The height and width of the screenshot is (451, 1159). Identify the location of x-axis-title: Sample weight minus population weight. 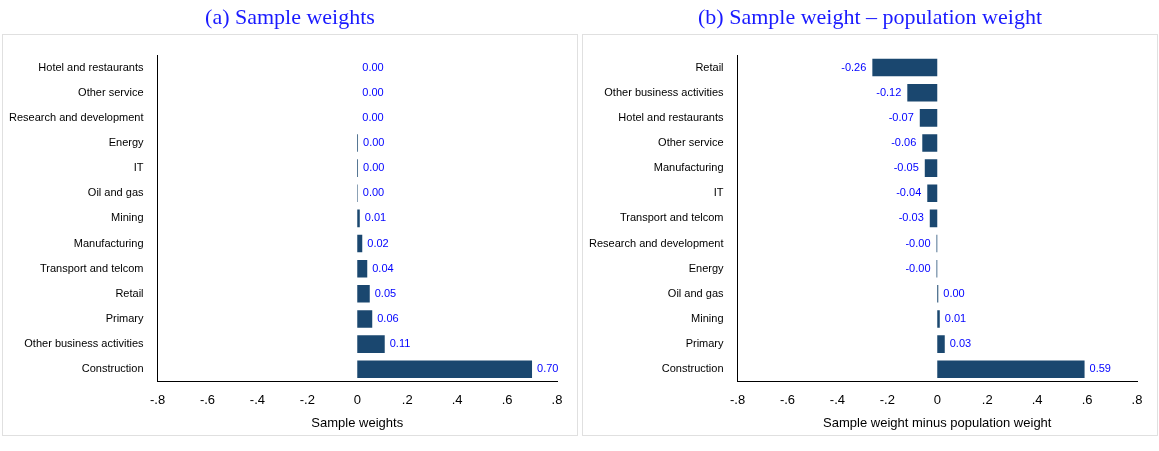
(937, 422).